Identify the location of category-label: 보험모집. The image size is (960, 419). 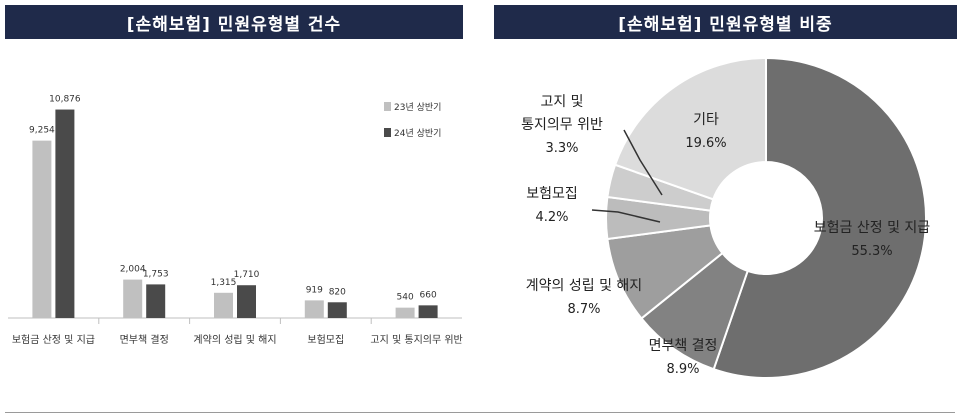
(325, 340).